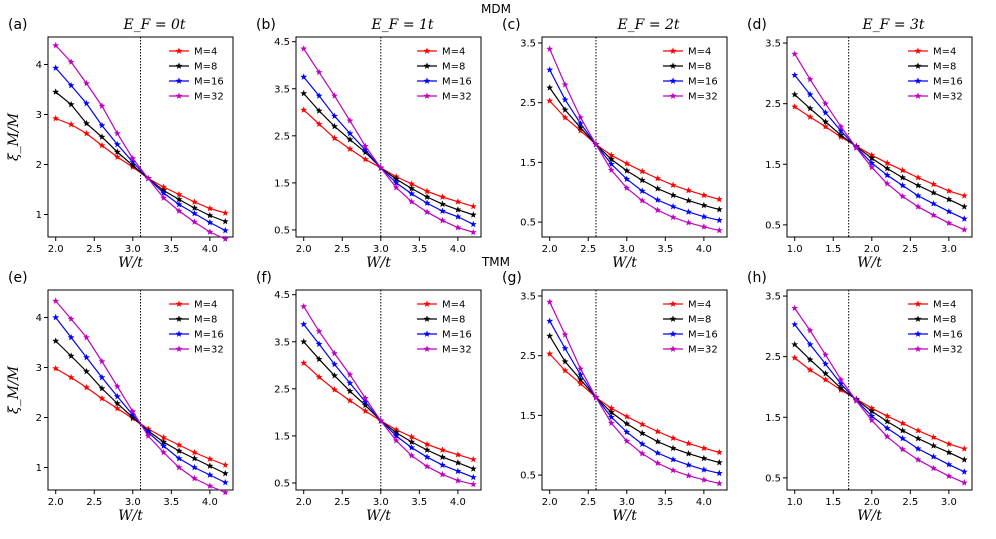  Describe the element at coordinates (528, 43) in the screenshot. I see `y-tick-label: 3.5` at that location.